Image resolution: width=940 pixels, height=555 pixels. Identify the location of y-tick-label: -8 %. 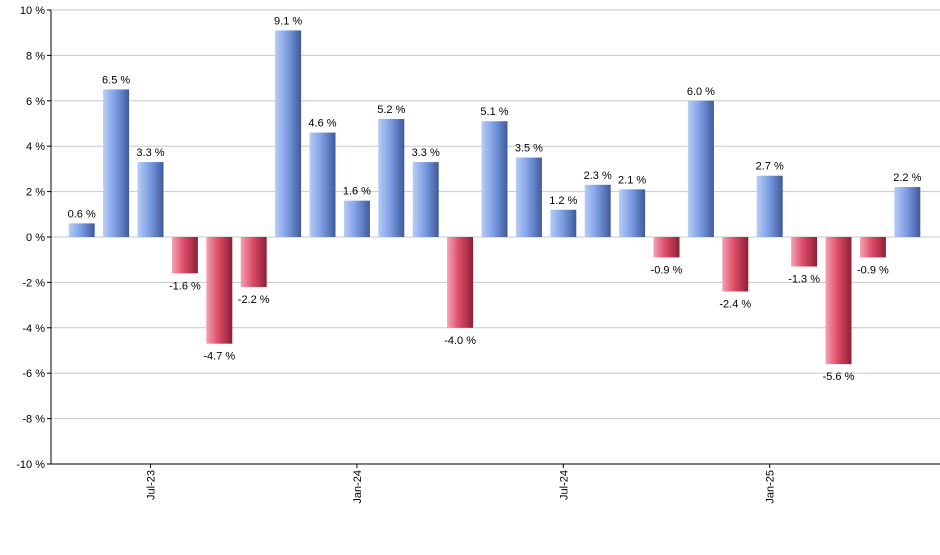
(33, 420).